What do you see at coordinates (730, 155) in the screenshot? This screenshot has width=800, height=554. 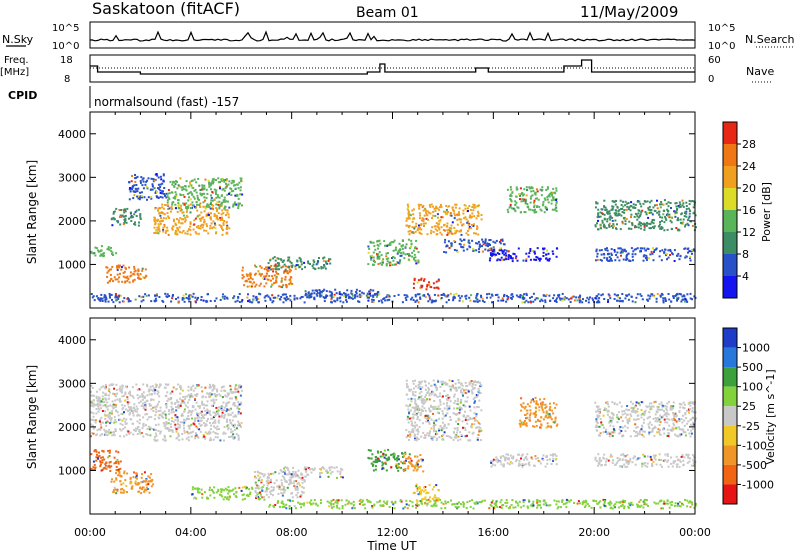 I see `colorbar-segment` at bounding box center [730, 155].